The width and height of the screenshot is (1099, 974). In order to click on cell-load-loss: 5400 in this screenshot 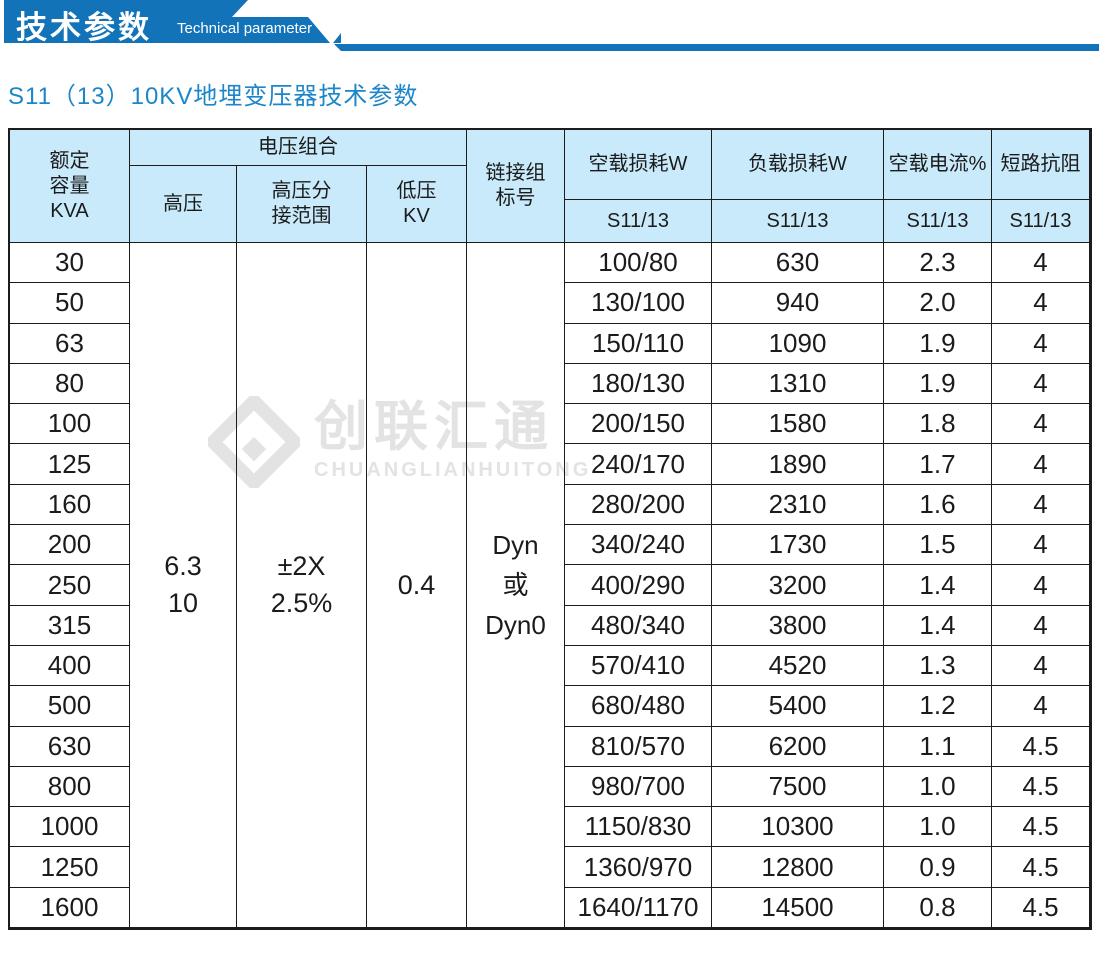, I will do `click(798, 706)`.